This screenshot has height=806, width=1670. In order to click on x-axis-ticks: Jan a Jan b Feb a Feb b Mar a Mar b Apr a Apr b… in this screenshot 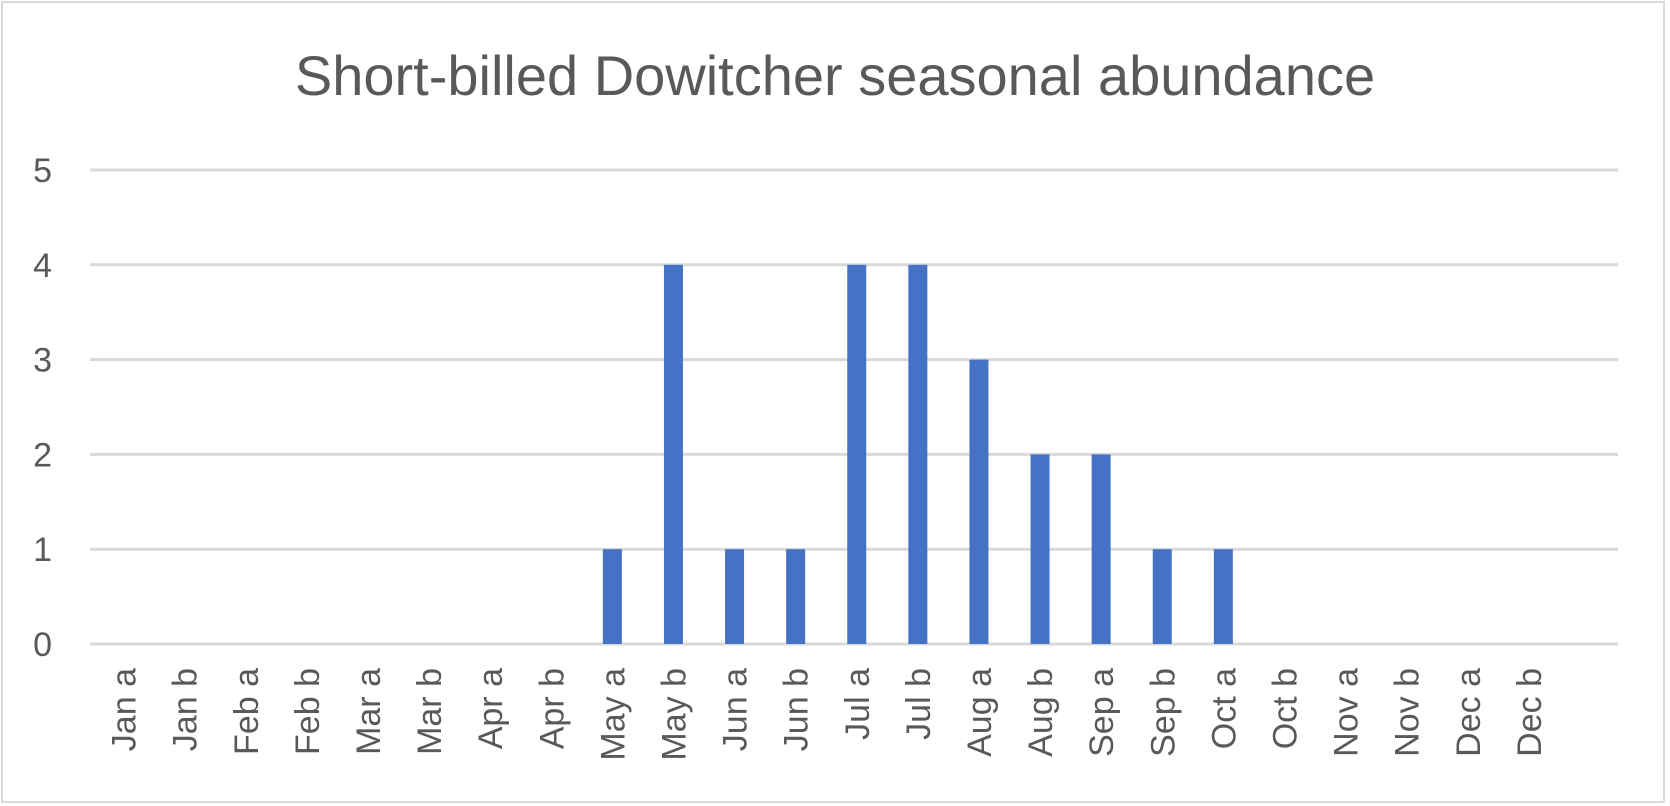, I will do `click(827, 714)`.